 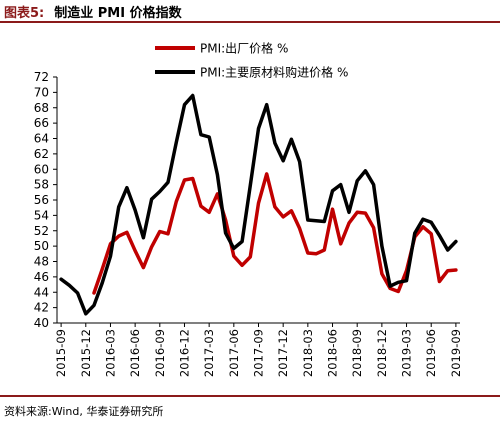 What do you see at coordinates (274, 72) in the screenshot?
I see `legend-label-2: PMI:主要原材料购进价格 %` at bounding box center [274, 72].